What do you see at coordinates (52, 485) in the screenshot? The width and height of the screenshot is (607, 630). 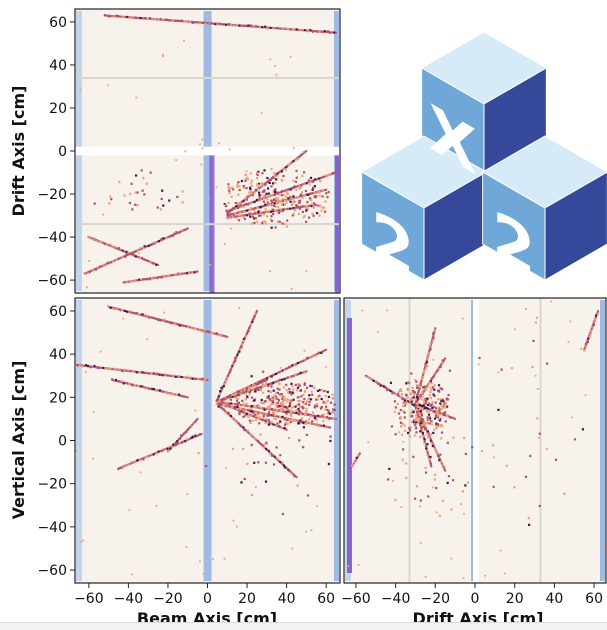 I see `side-view-y-tick-label: −20` at bounding box center [52, 485].